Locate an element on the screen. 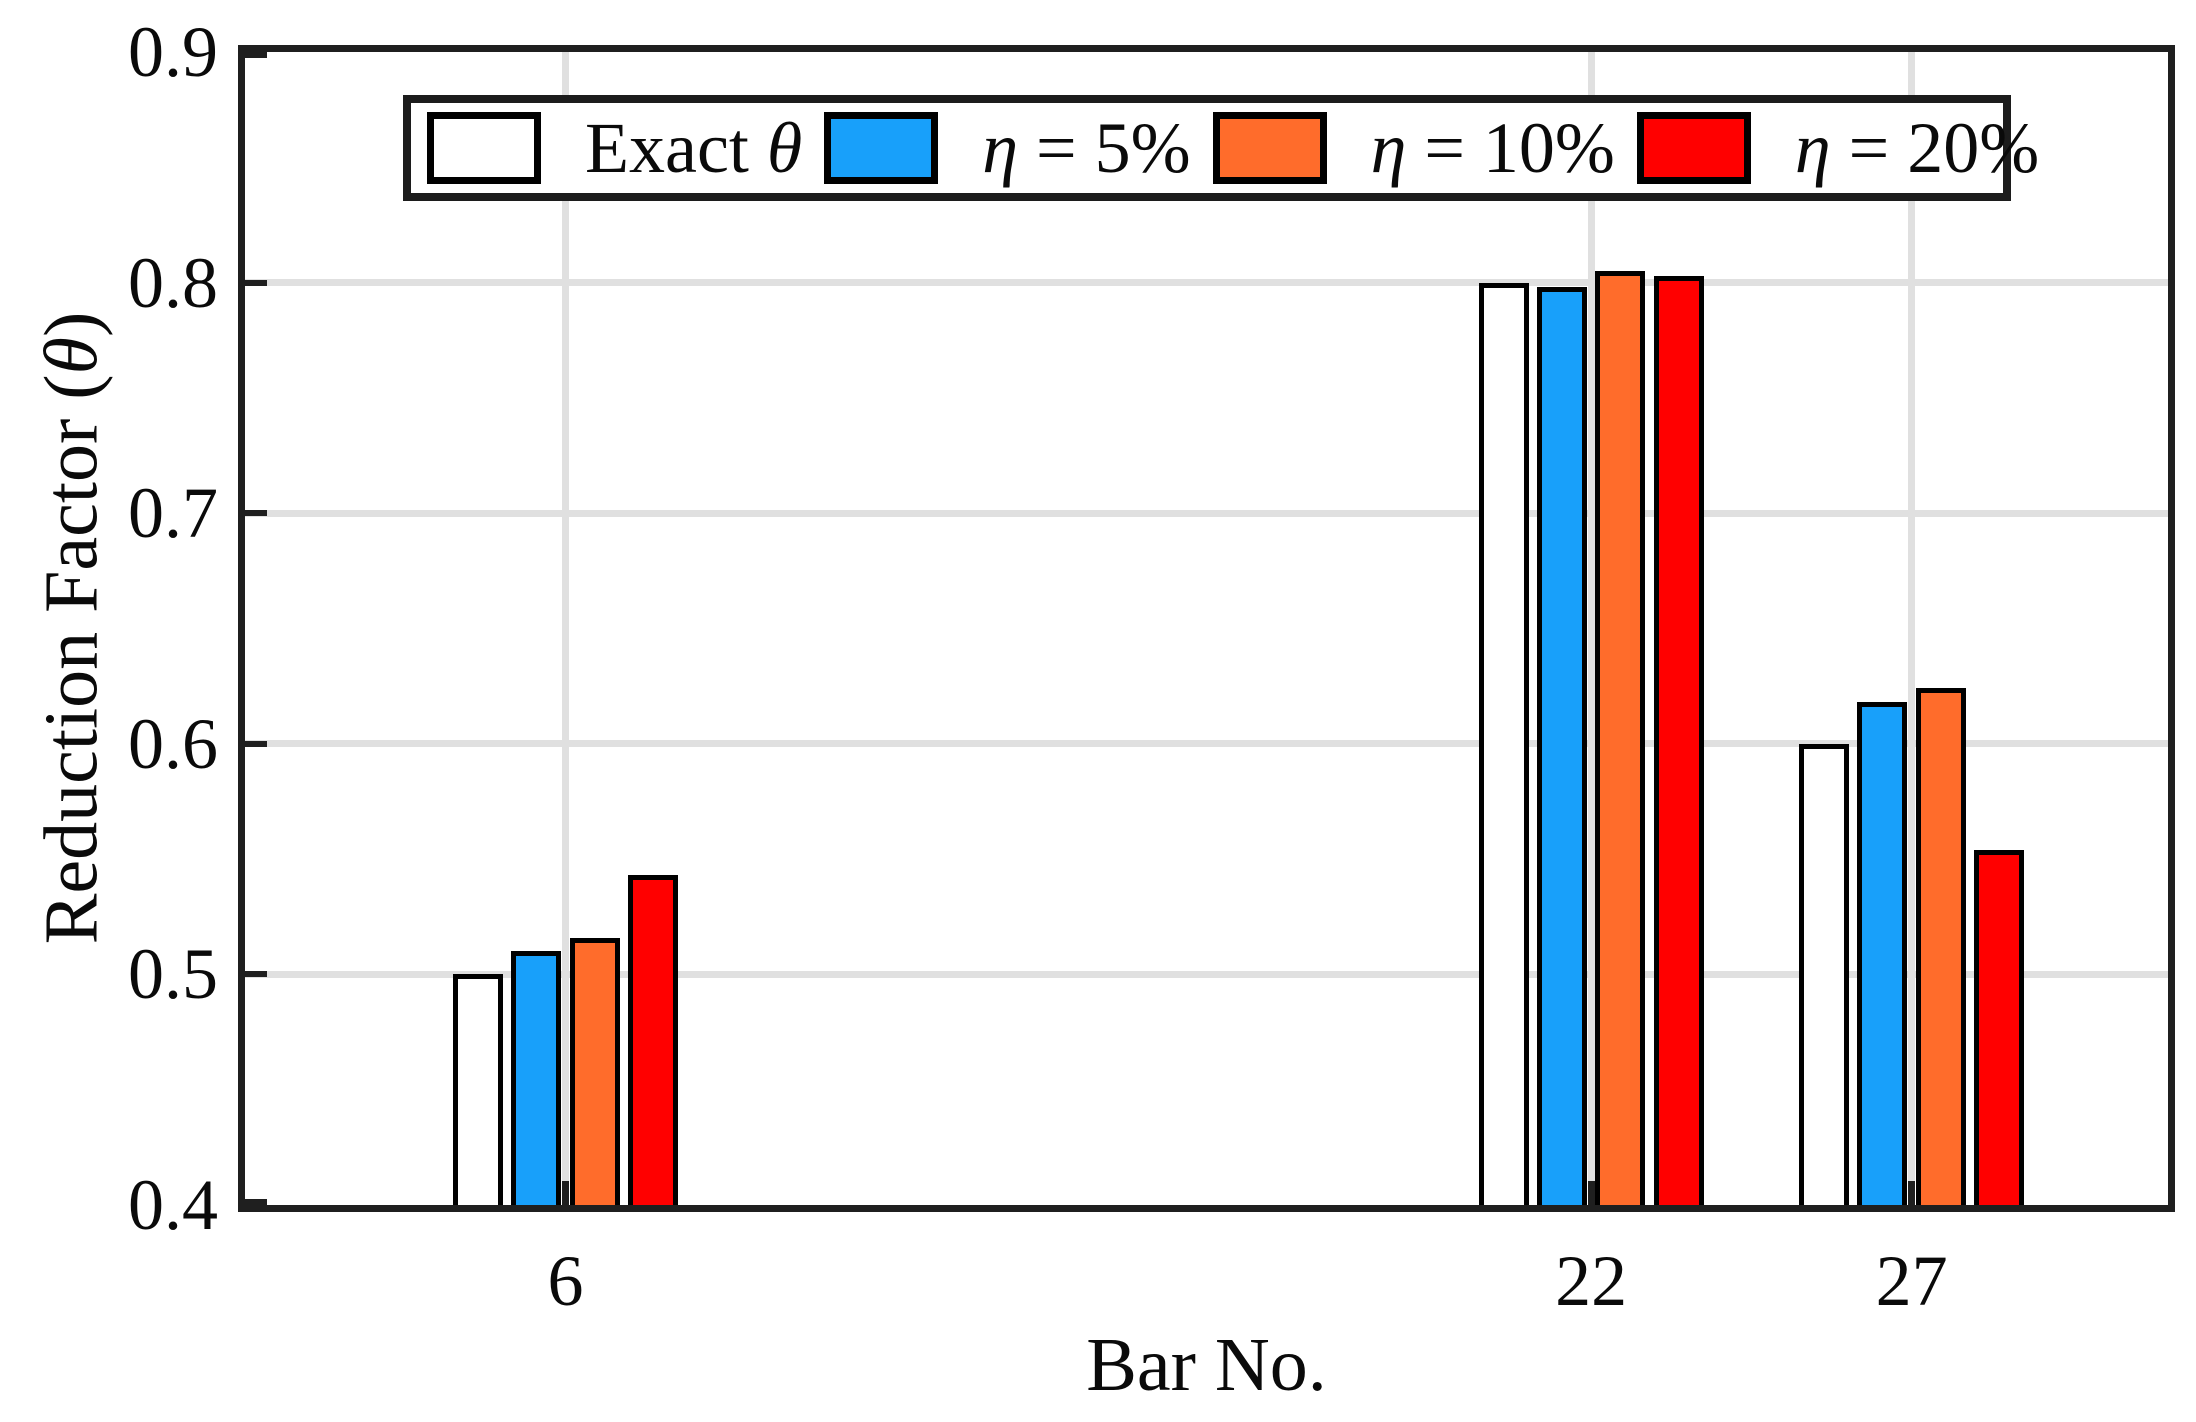  legend-label: Exact θ is located at coordinates (693, 148).